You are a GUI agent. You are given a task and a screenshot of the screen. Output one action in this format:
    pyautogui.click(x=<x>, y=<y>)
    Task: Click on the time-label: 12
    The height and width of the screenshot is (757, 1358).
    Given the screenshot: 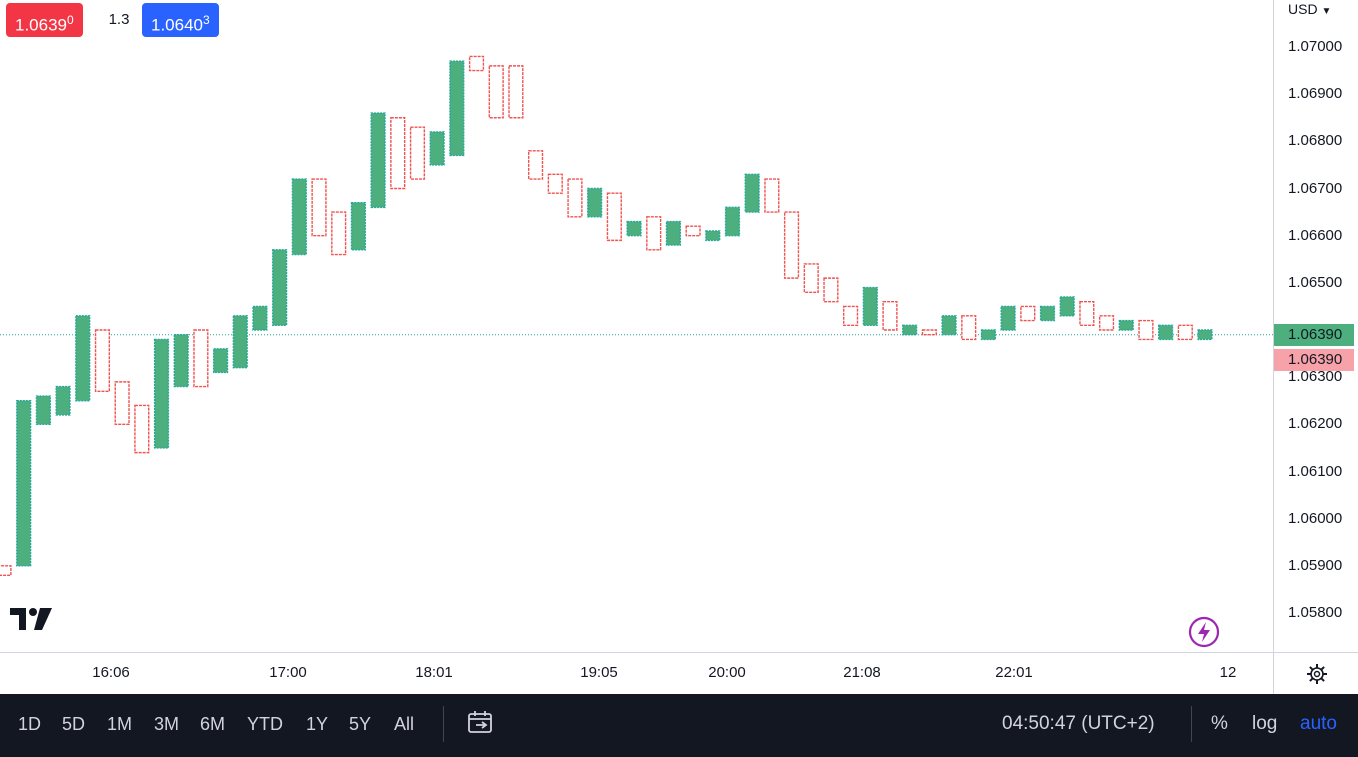 What is the action you would take?
    pyautogui.click(x=1228, y=672)
    